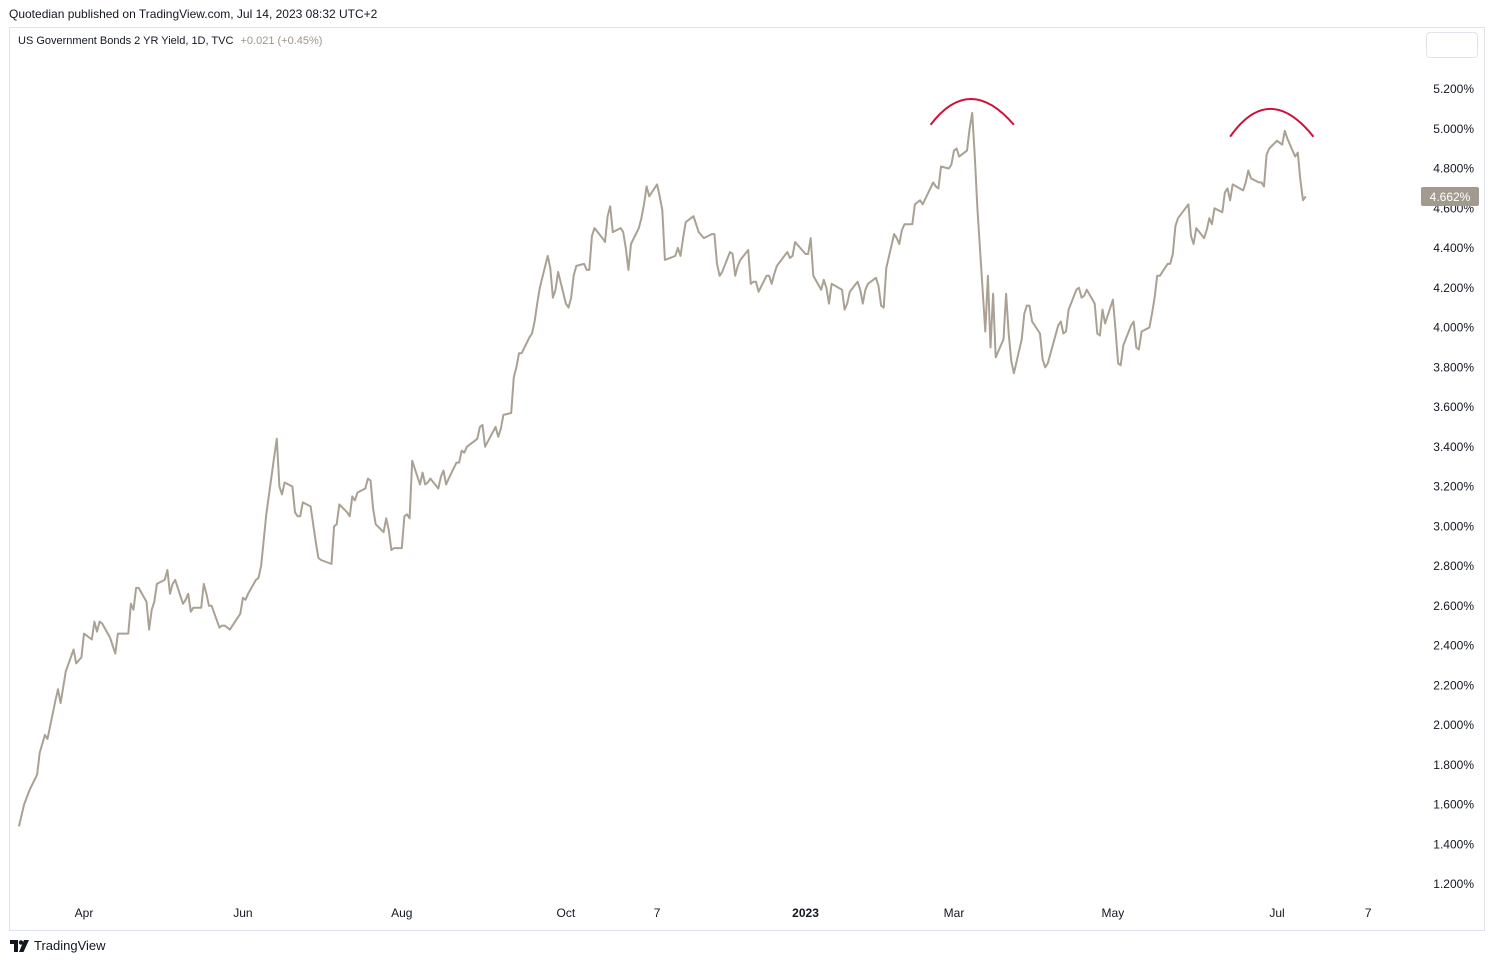 The width and height of the screenshot is (1494, 965). What do you see at coordinates (1453, 248) in the screenshot?
I see `y-tick-label: 4.400%` at bounding box center [1453, 248].